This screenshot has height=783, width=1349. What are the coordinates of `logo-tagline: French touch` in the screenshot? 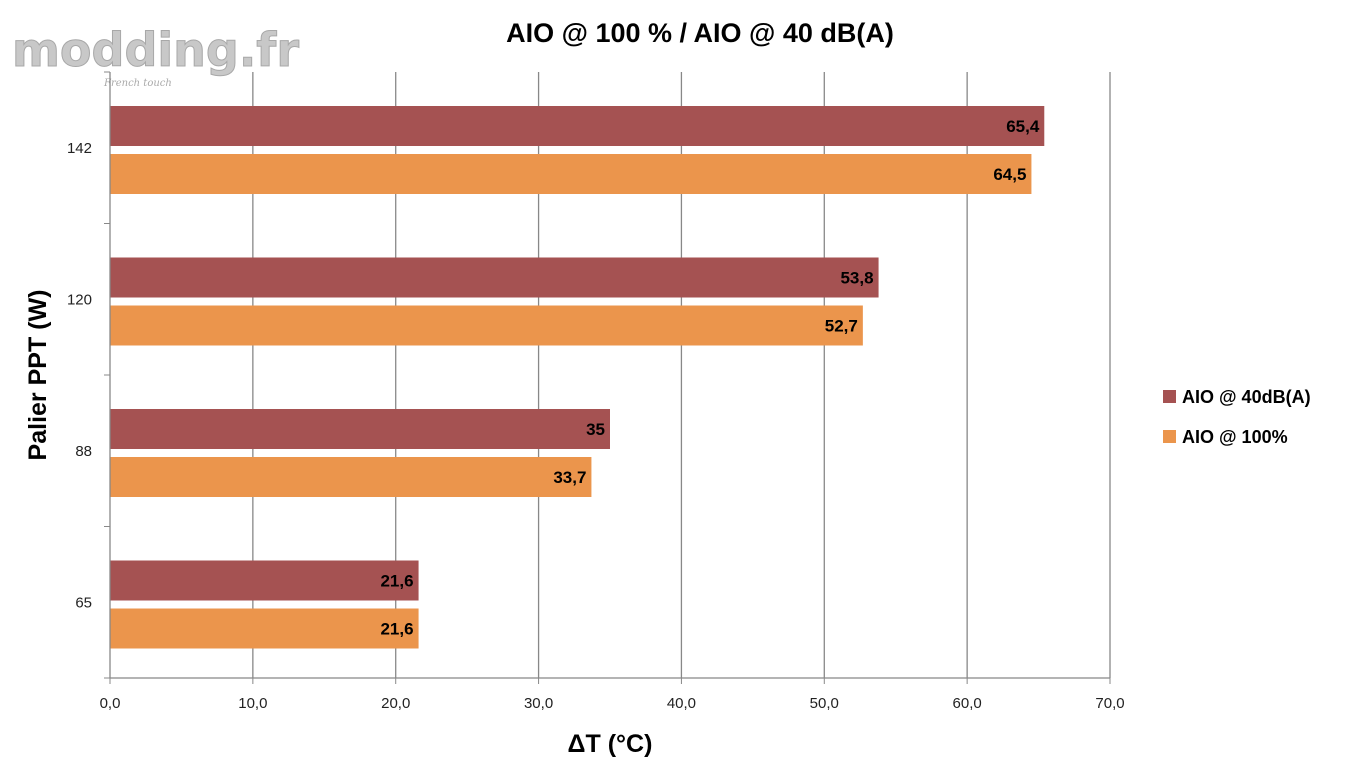 It's located at (137, 83).